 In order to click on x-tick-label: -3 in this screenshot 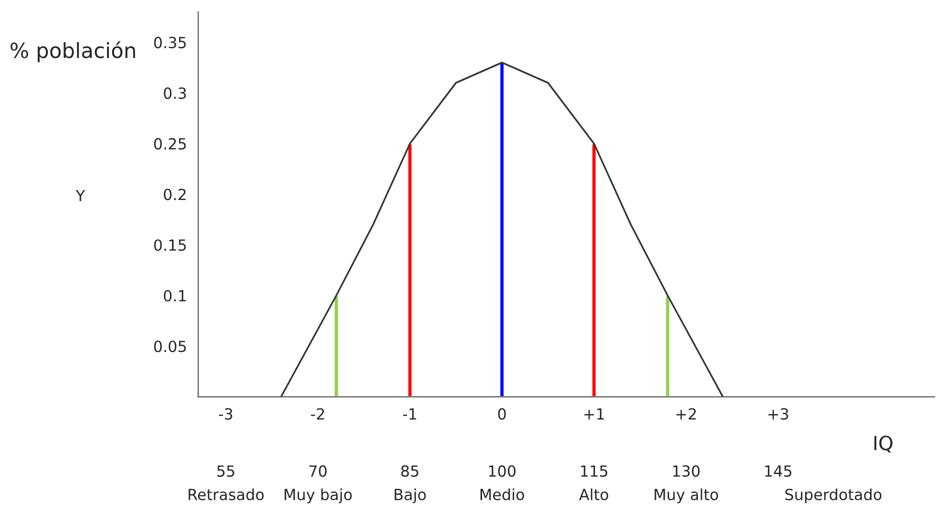, I will do `click(225, 414)`.